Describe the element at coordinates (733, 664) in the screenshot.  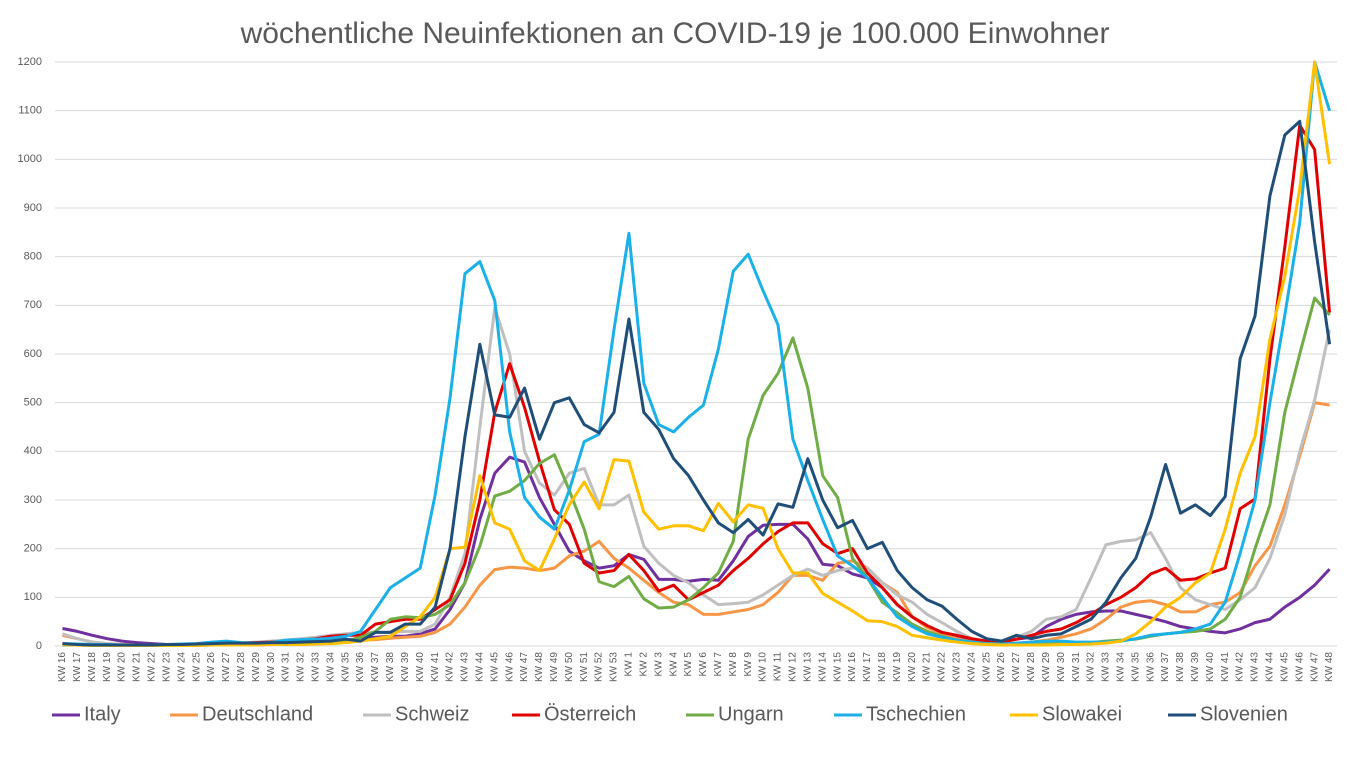
I see `x-tick-label: KW 8` at that location.